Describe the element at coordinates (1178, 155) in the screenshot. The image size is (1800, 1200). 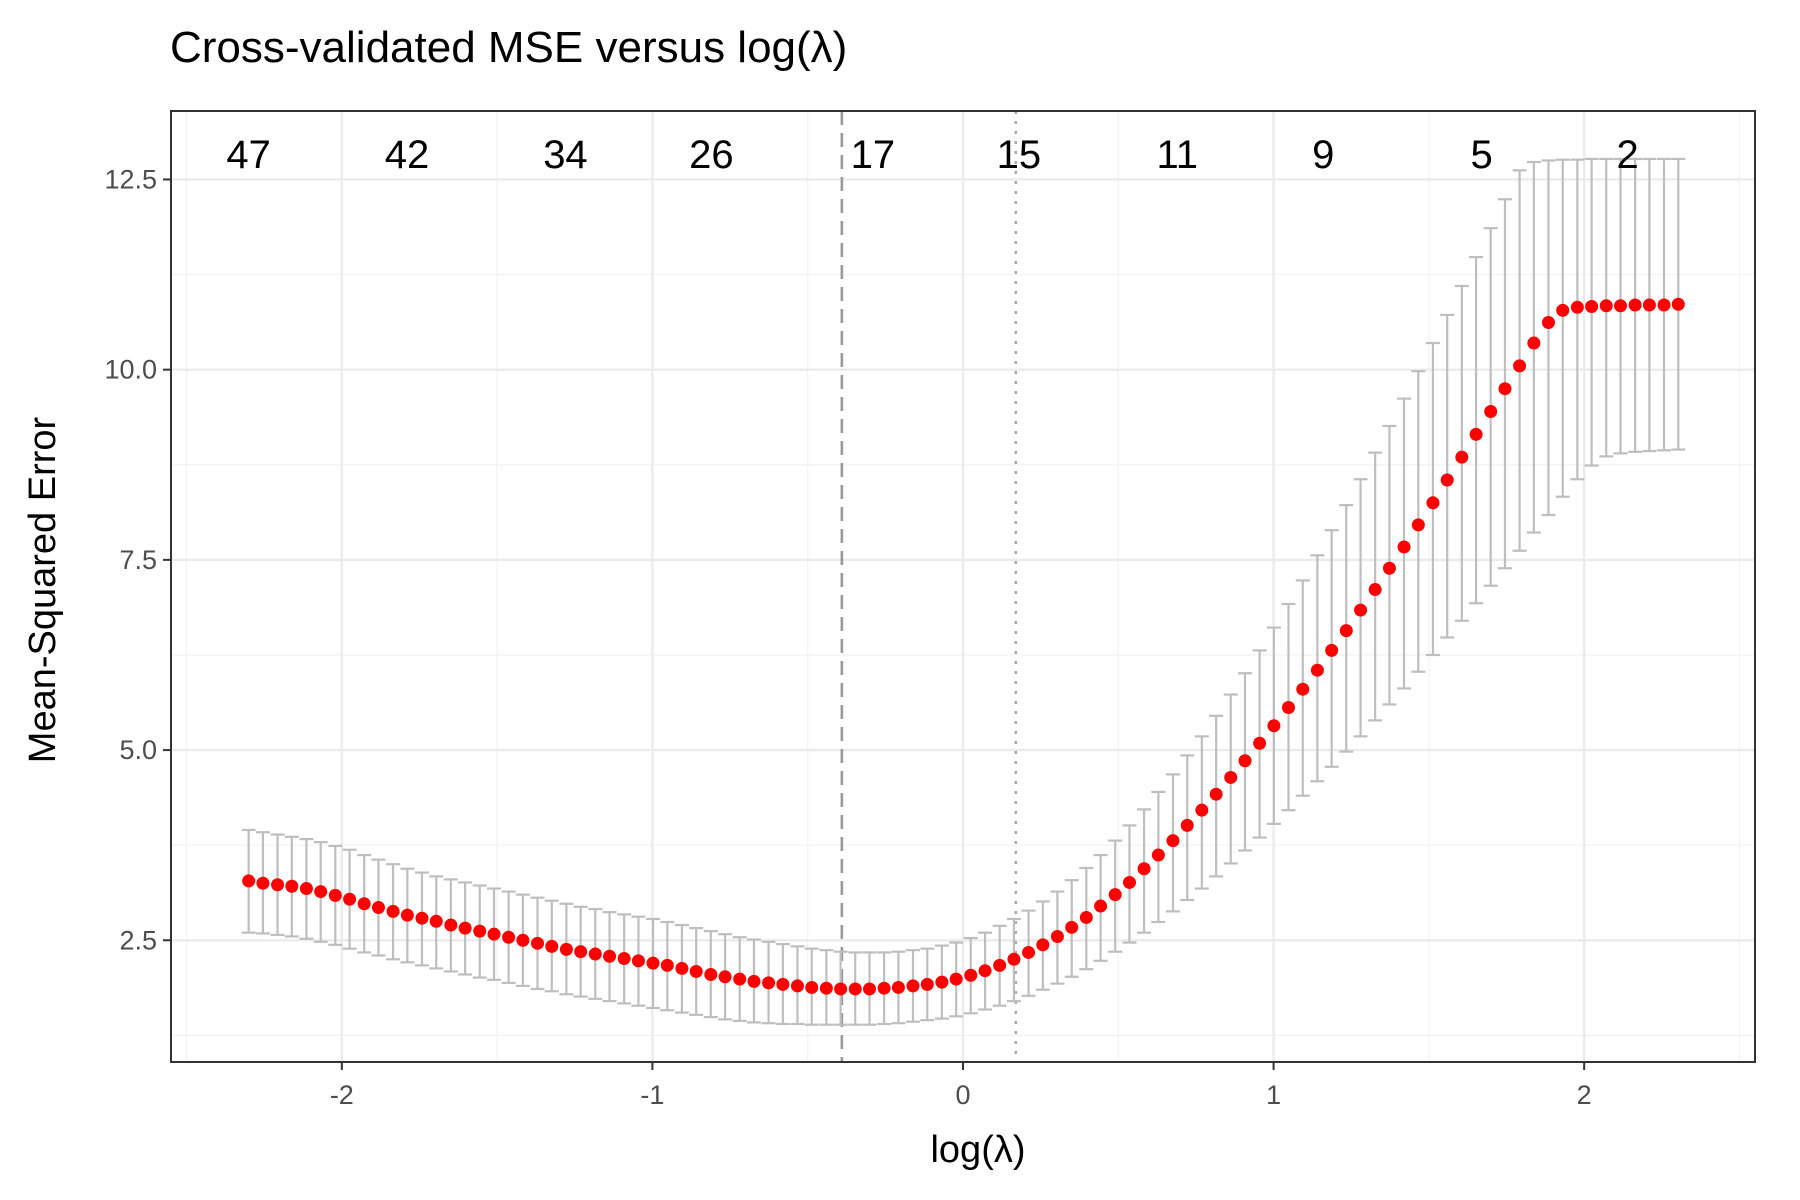
I see `top-count-label: 11` at that location.